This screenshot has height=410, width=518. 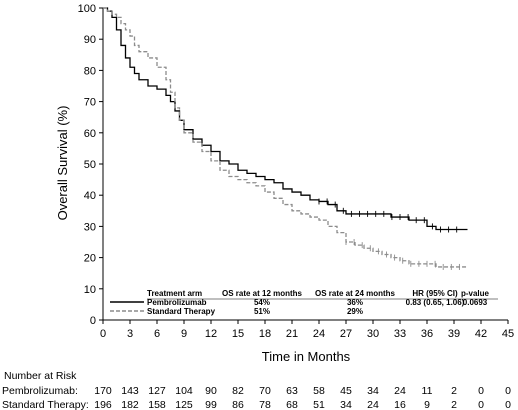 I want to click on y-tick-label: 90, so click(x=90, y=40).